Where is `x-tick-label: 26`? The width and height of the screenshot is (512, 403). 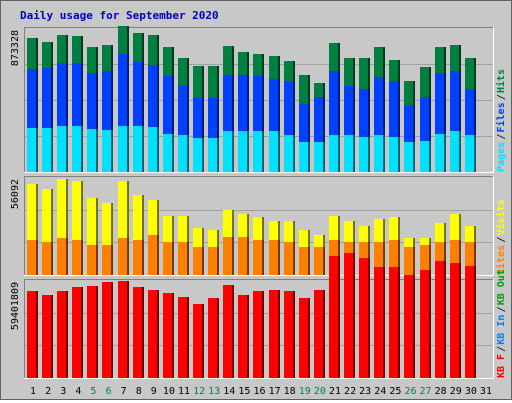
x-tick-label: 26 is located at coordinates (410, 391).